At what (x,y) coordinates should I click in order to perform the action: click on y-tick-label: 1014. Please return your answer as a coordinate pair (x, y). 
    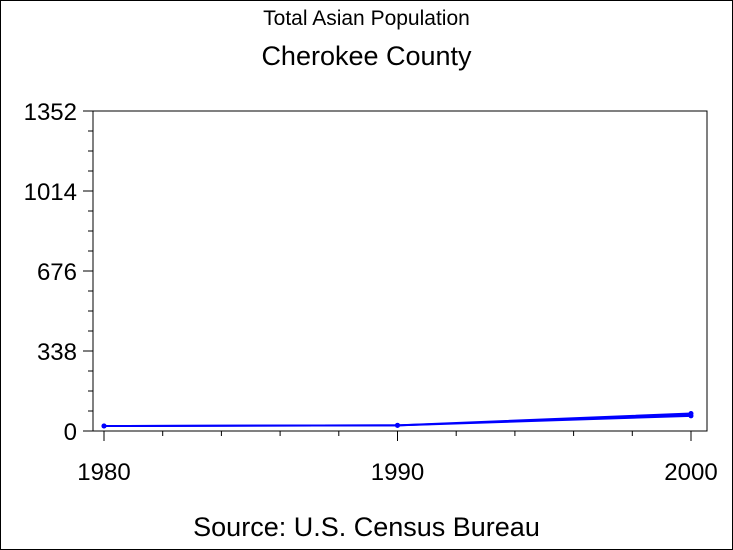
    Looking at the image, I should click on (50, 192).